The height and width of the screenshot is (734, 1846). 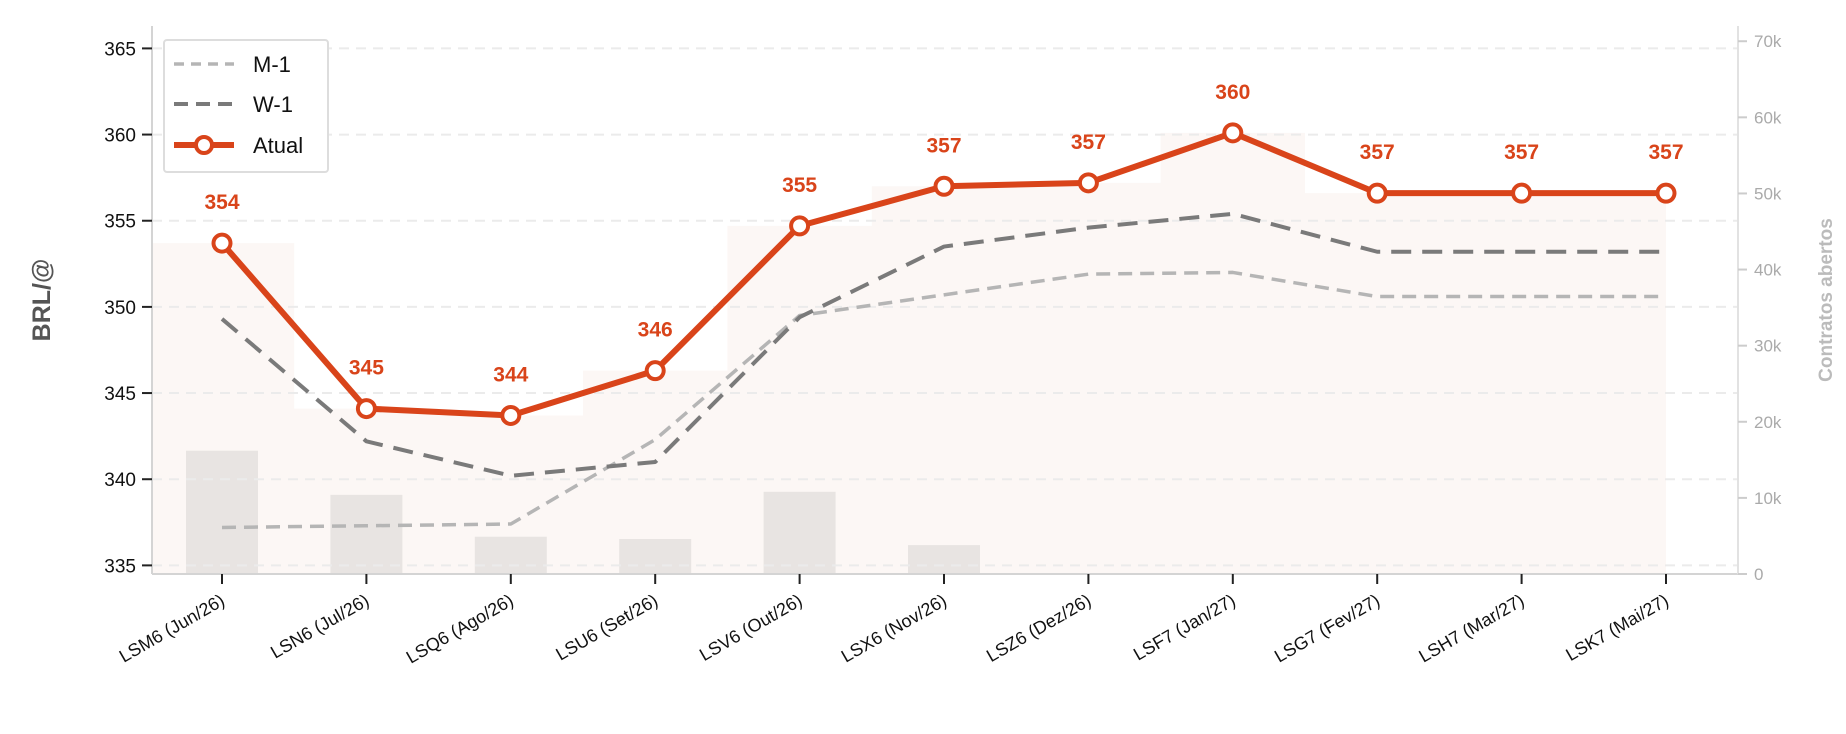 I want to click on y-right-tick-label: 50k, so click(x=1768, y=193).